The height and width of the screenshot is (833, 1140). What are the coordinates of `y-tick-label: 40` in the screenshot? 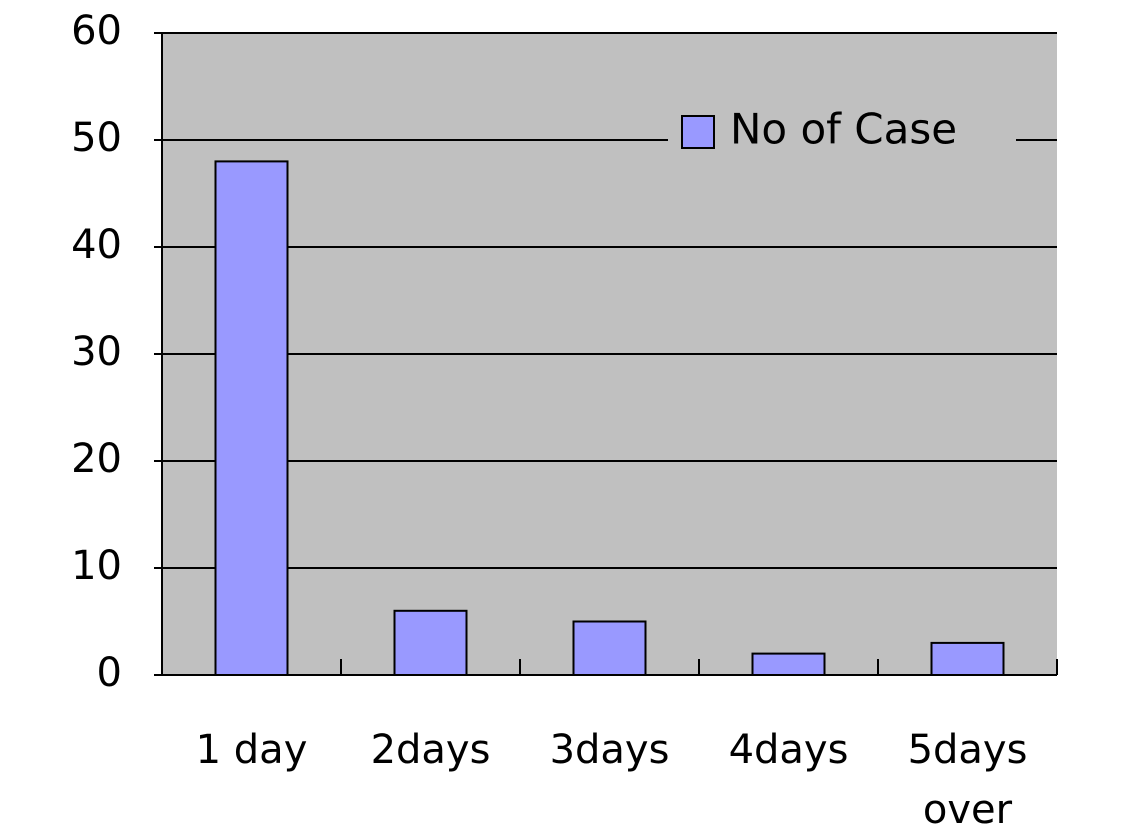 It's located at (96, 245).